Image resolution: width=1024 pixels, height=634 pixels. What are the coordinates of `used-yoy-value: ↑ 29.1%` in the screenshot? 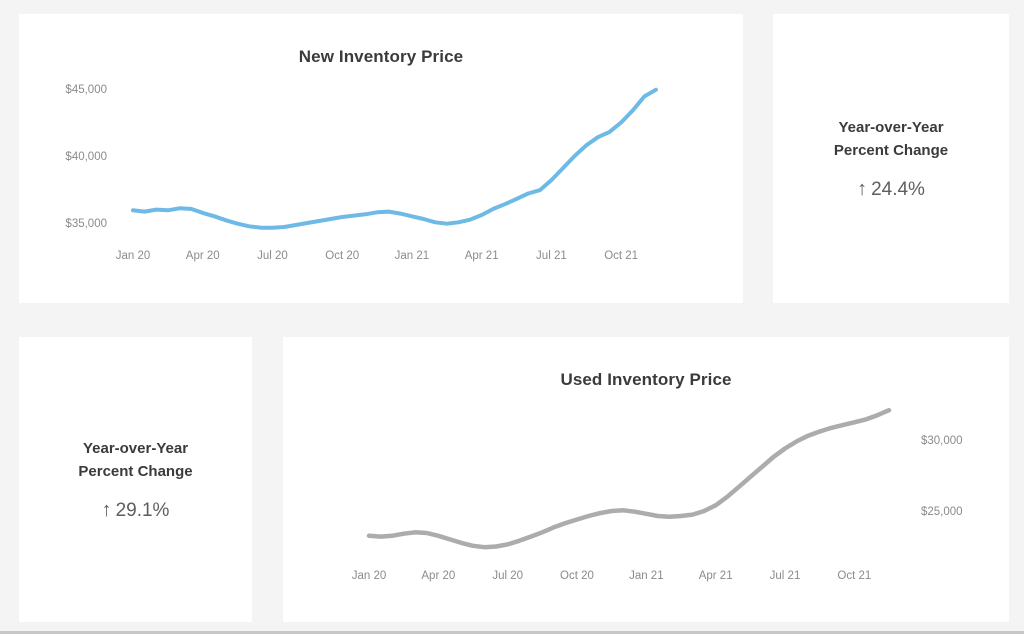 It's located at (136, 510).